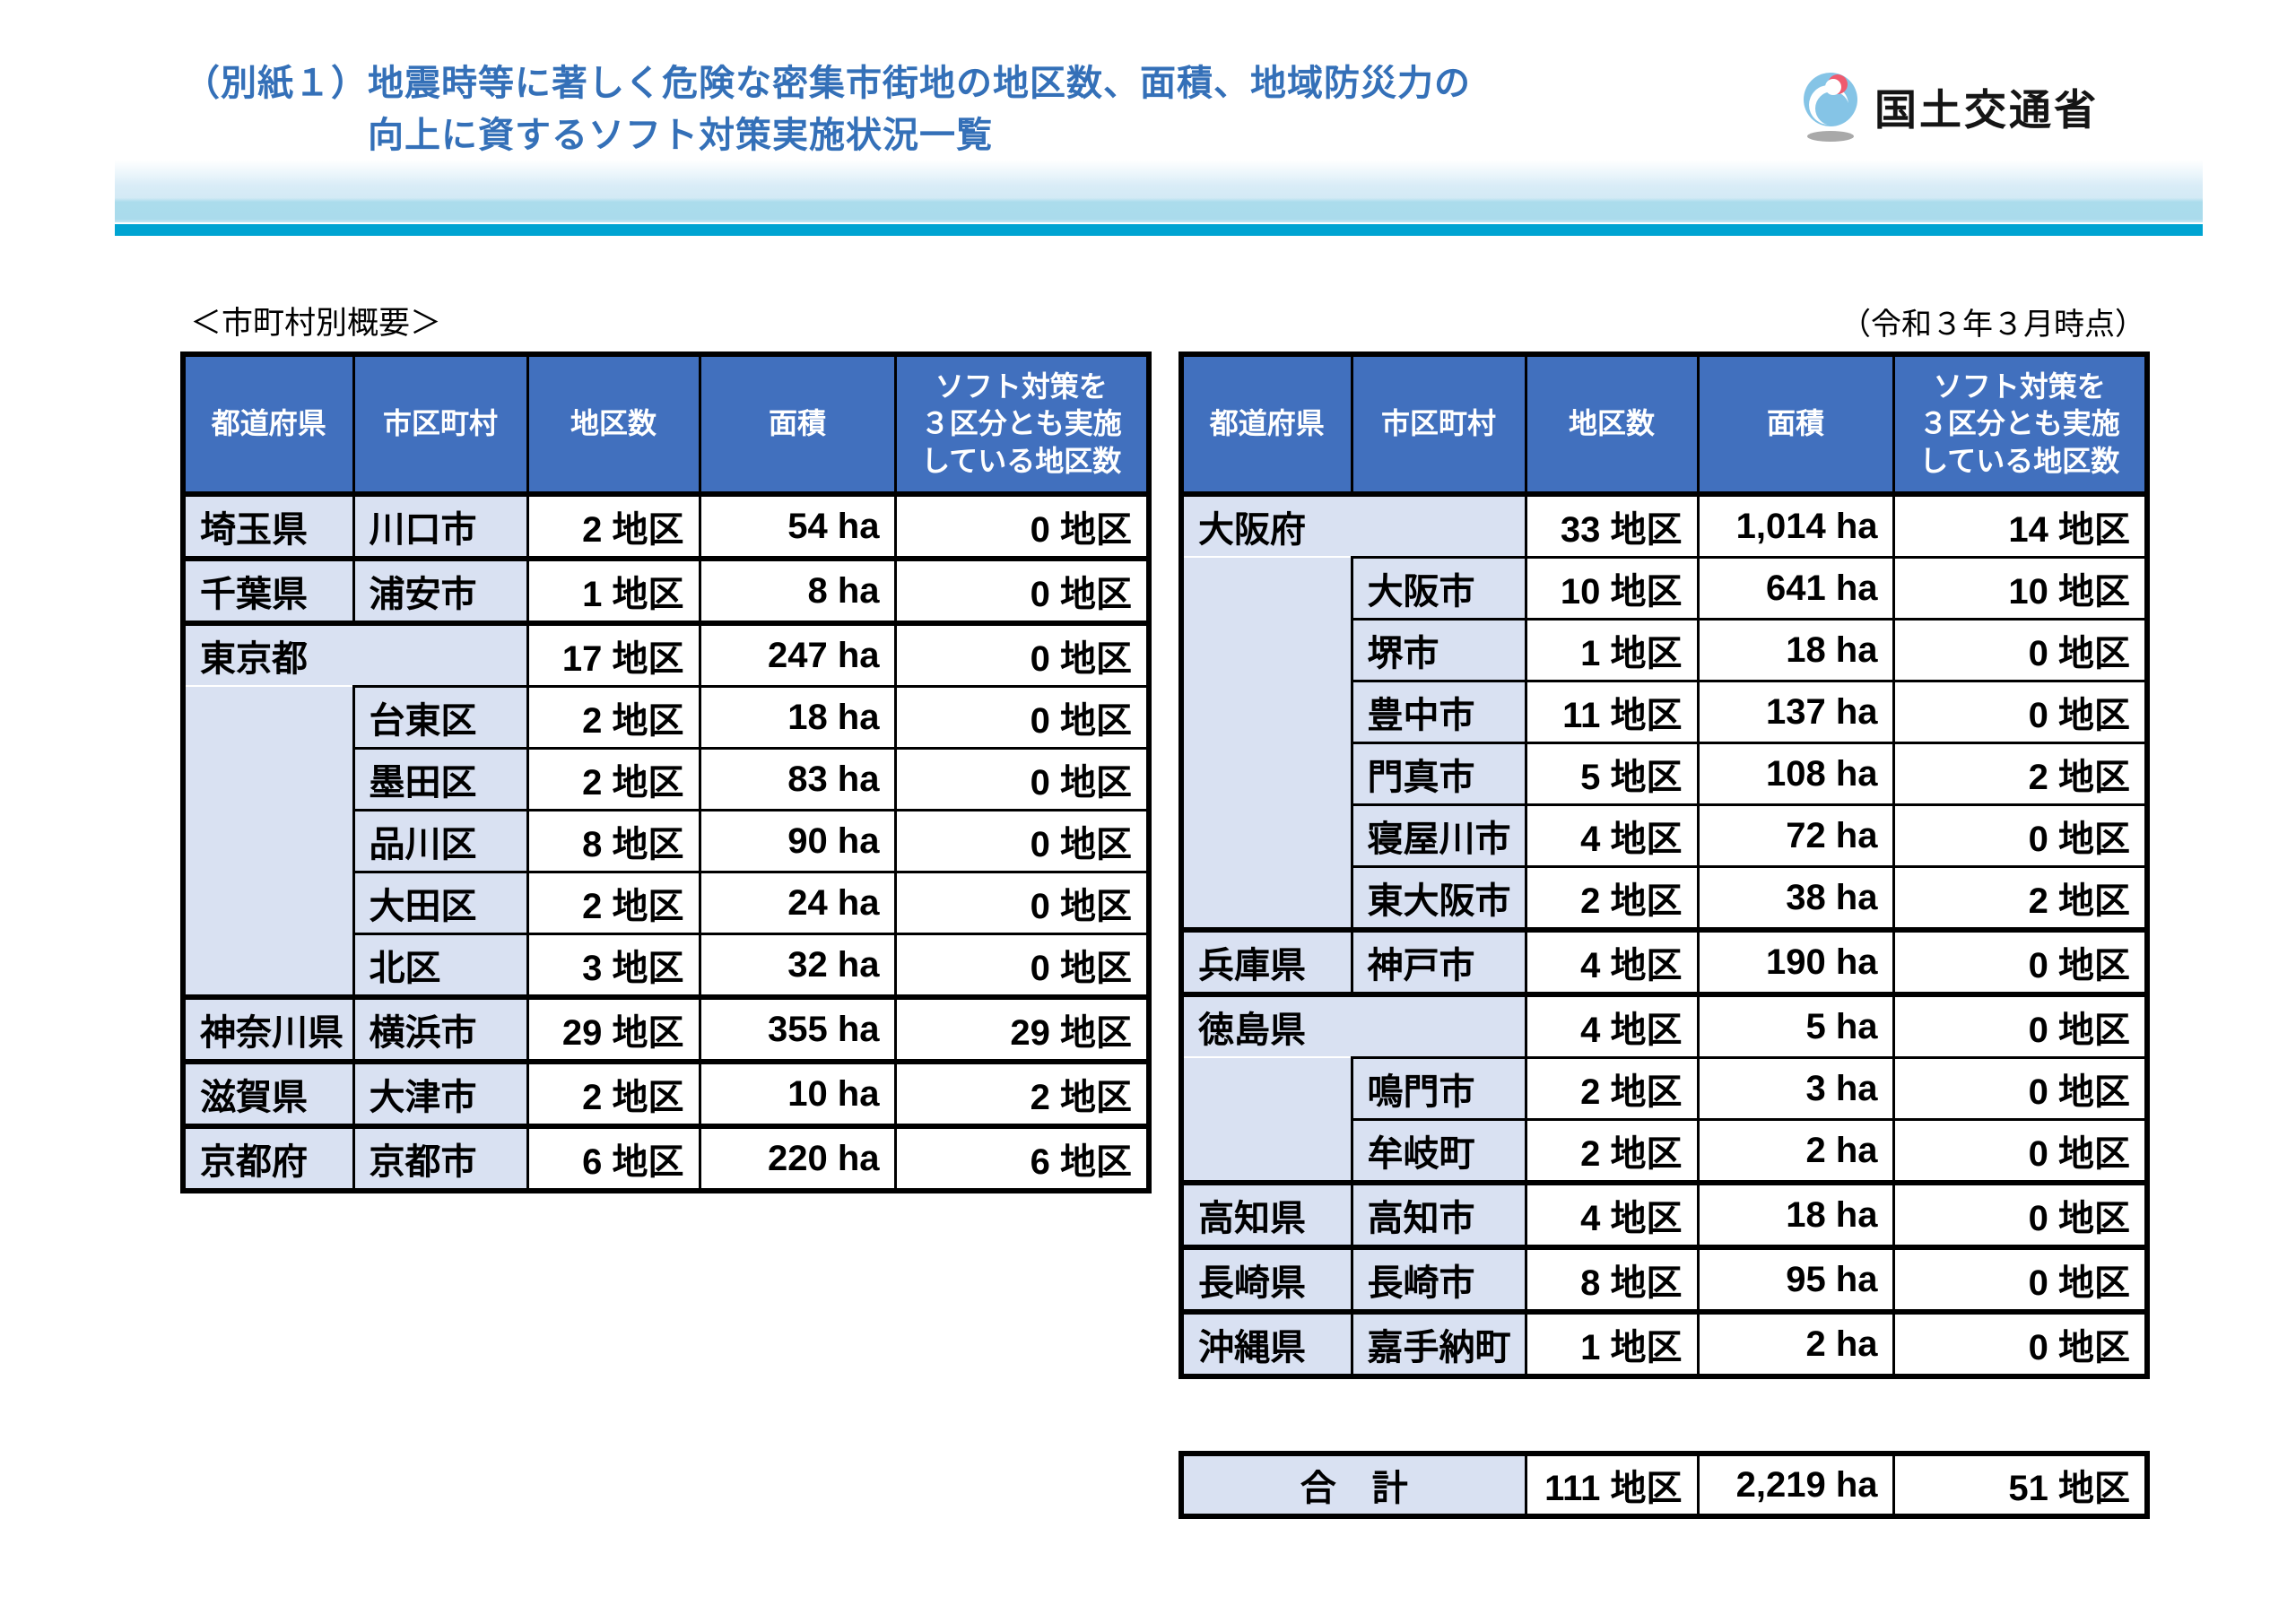  Describe the element at coordinates (1795, 525) in the screenshot. I see `area-cell: 1,014 ha` at that location.